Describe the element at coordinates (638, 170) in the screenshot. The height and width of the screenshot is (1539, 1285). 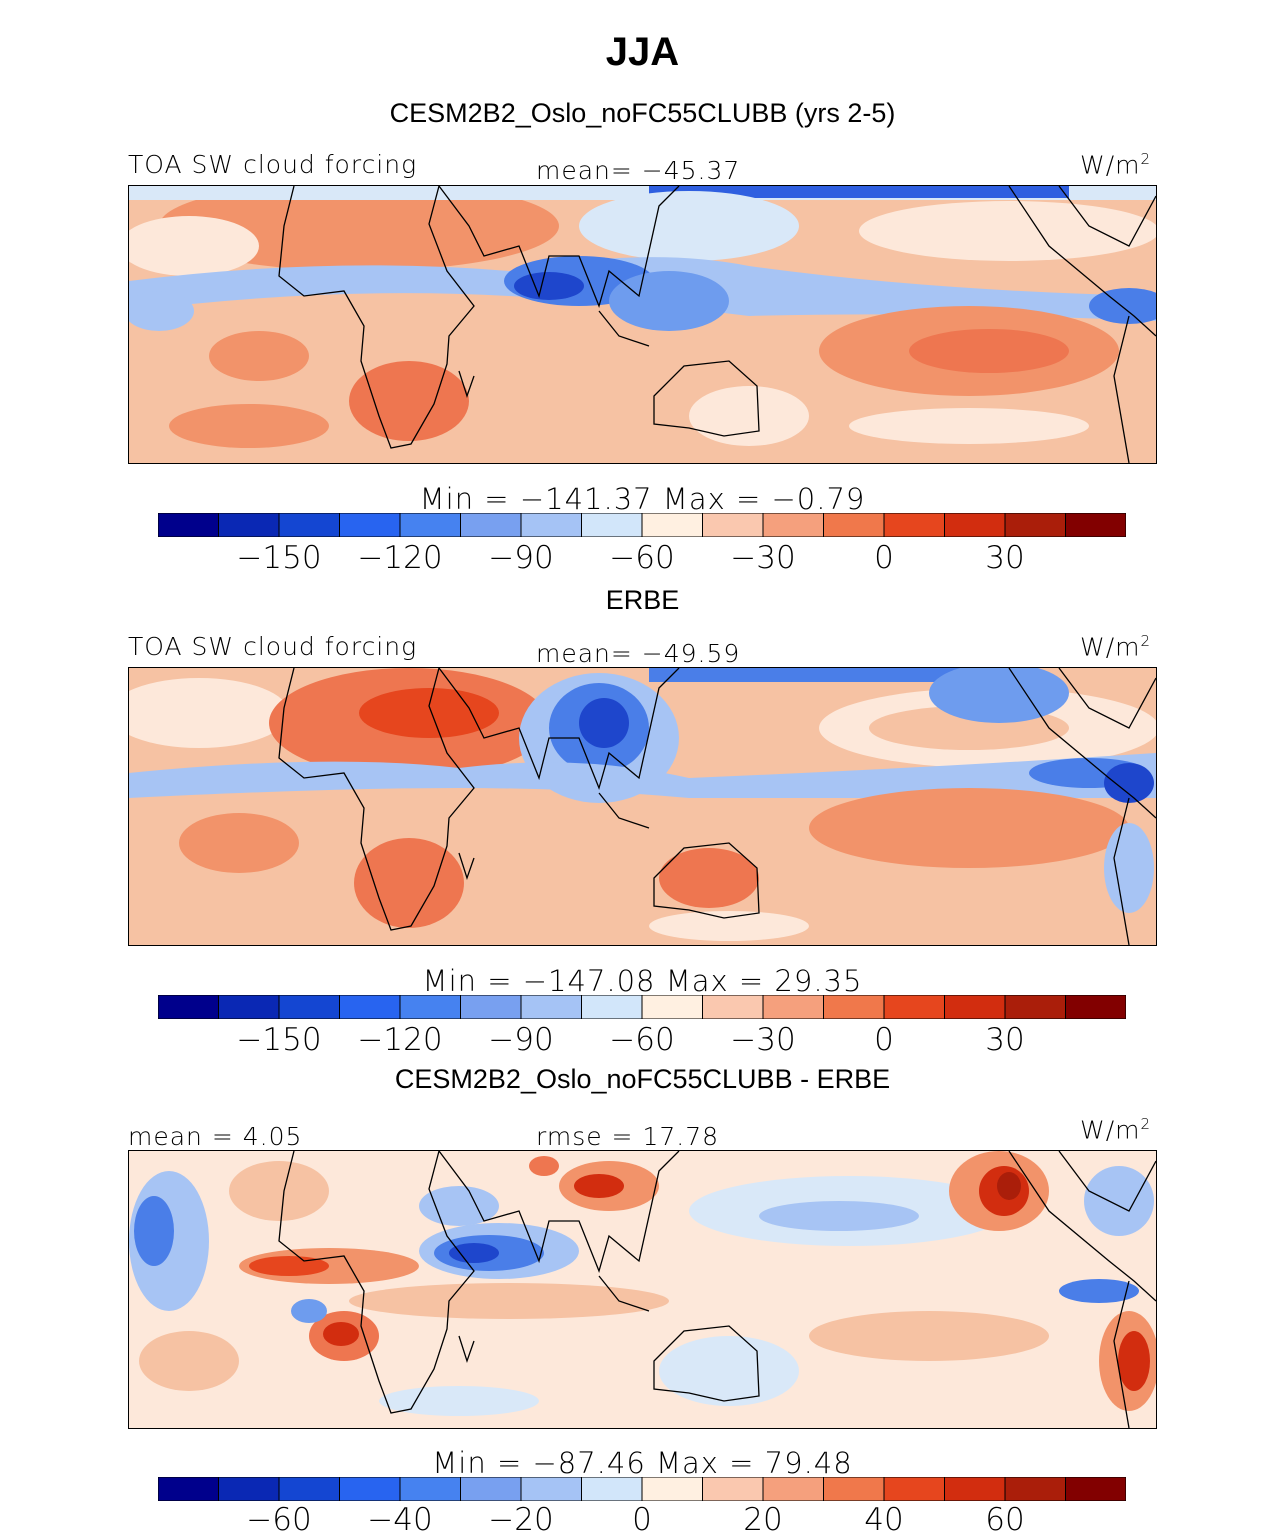
I see `panel-1-mean-label: mean= −45.37` at that location.